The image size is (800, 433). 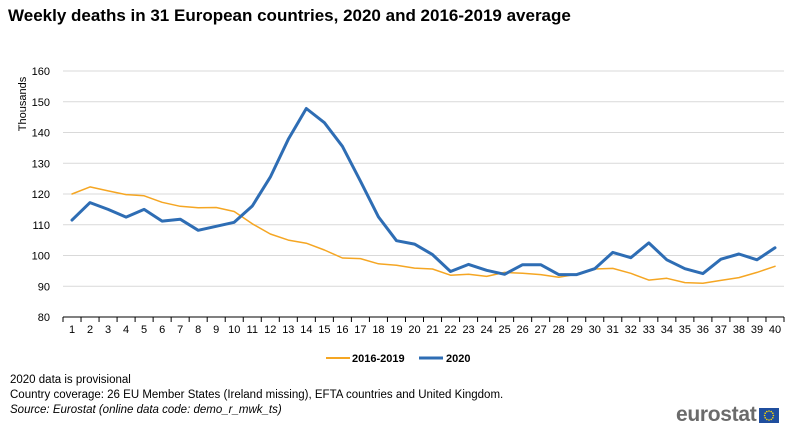 What do you see at coordinates (685, 330) in the screenshot?
I see `x-tick-label-35: 35` at bounding box center [685, 330].